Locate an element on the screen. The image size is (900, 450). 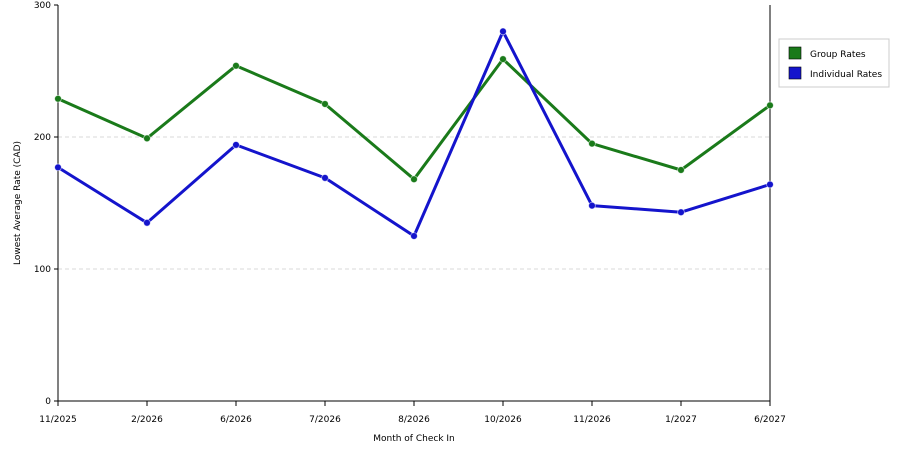
x-tick-label: 11/2026 is located at coordinates (592, 420).